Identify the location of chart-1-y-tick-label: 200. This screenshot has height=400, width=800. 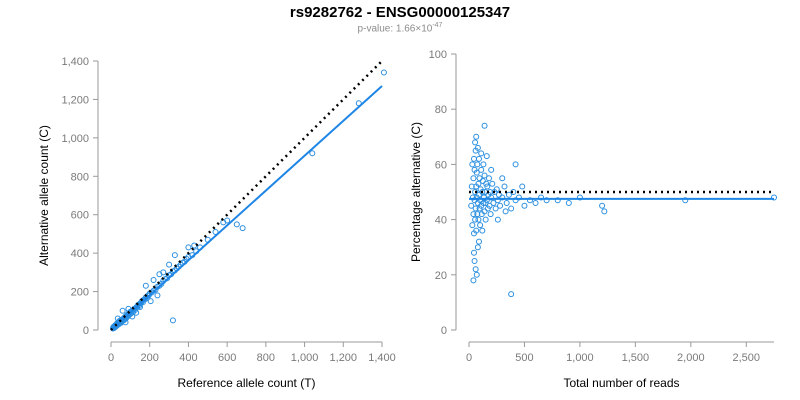
(80, 293).